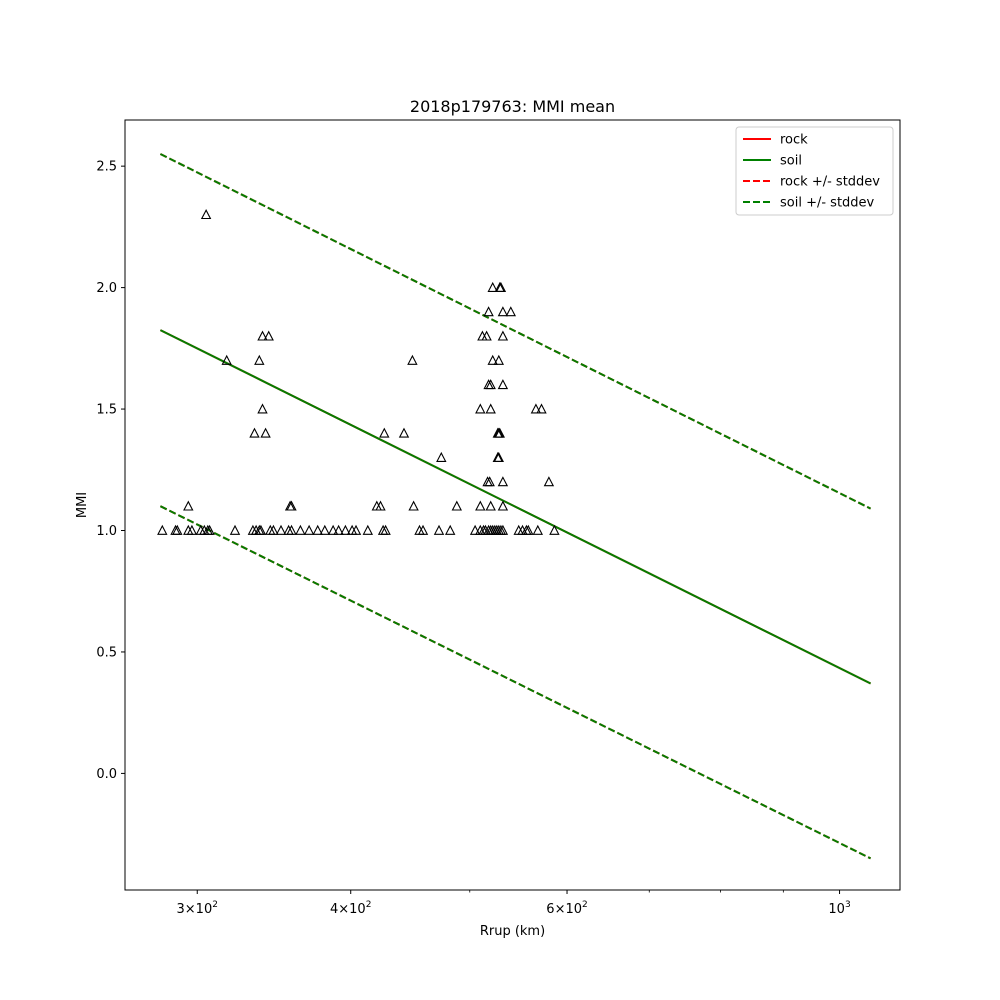 Image resolution: width=1000 pixels, height=1000 pixels. I want to click on legend-label: soil +/- stddev, so click(827, 203).